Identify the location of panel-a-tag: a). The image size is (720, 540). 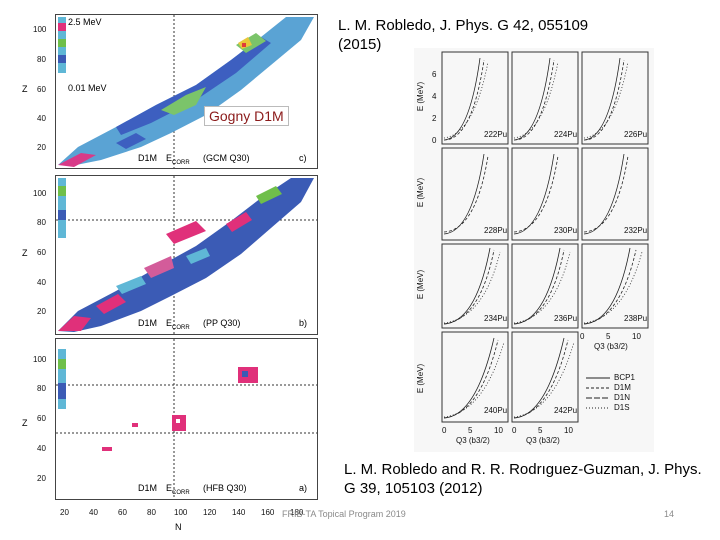
(303, 488).